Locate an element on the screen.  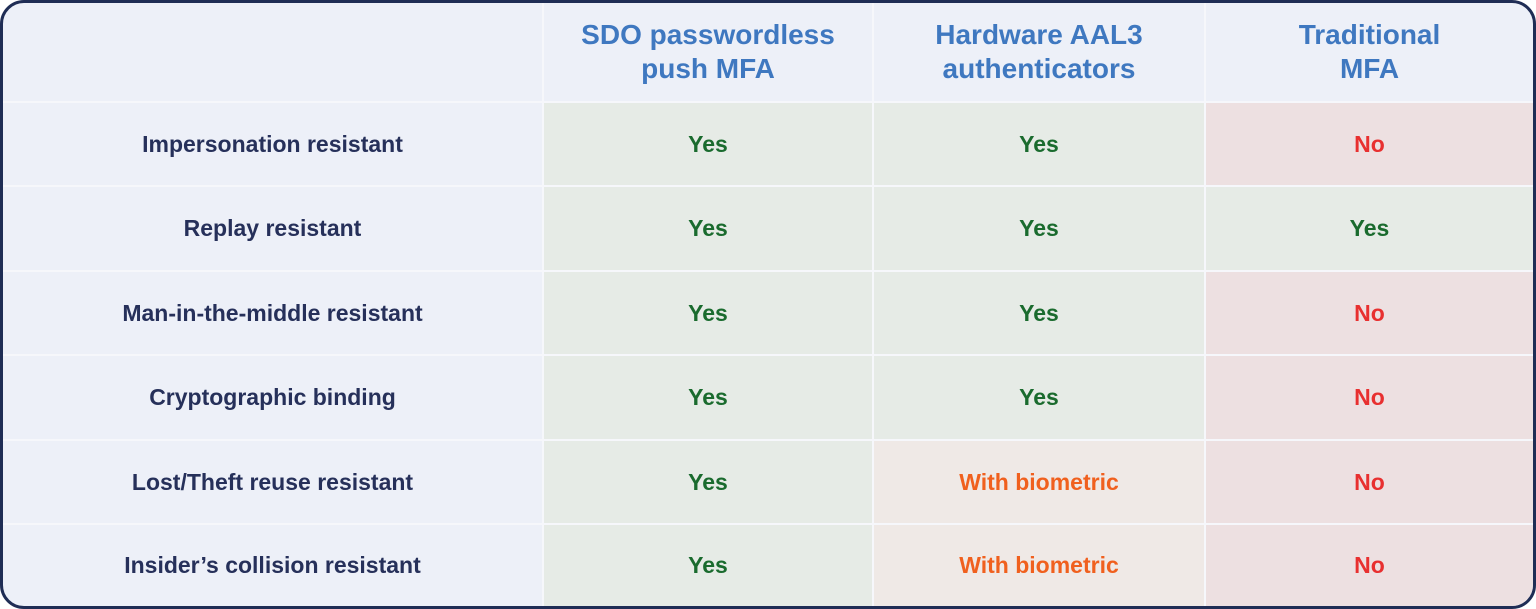
header-line: SDO passwordless is located at coordinates (708, 34).